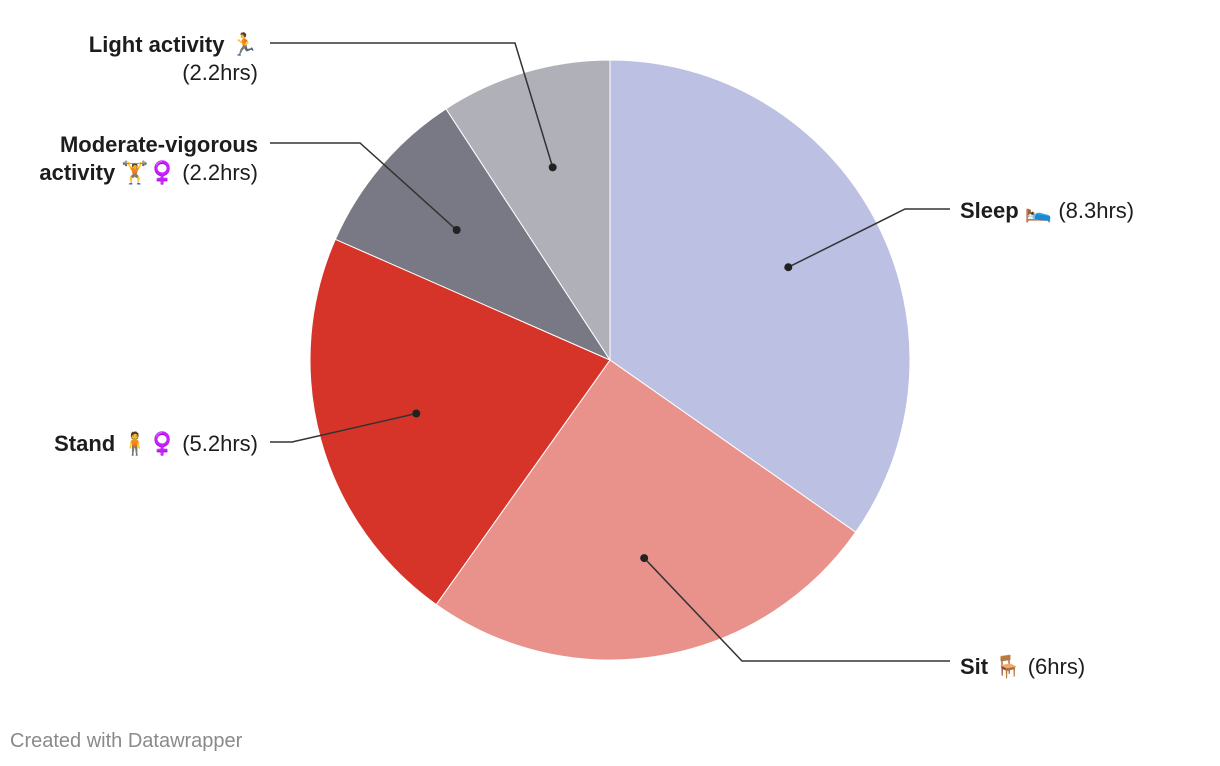  Describe the element at coordinates (646, 510) in the screenshot. I see `pie-slice-sit` at that location.